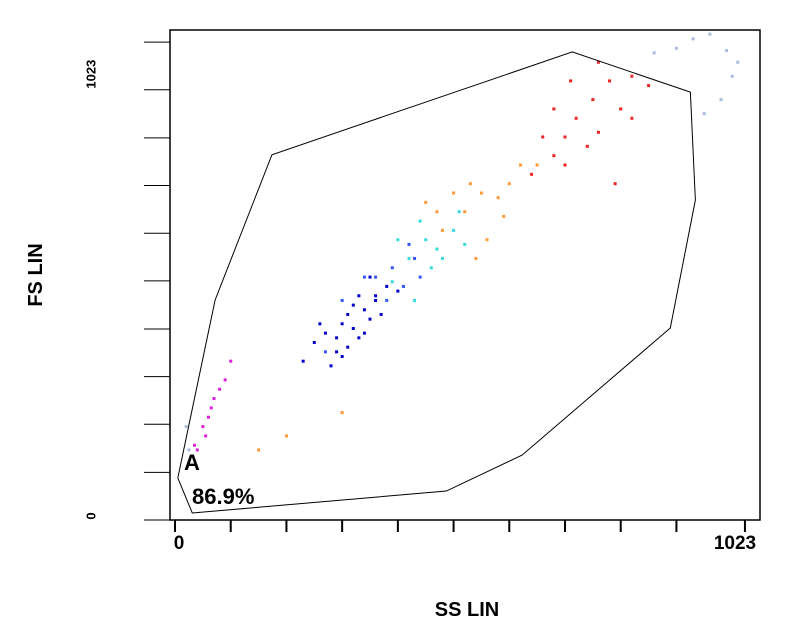 Image resolution: width=790 pixels, height=640 pixels. I want to click on x-tick-label: 0, so click(179, 543).